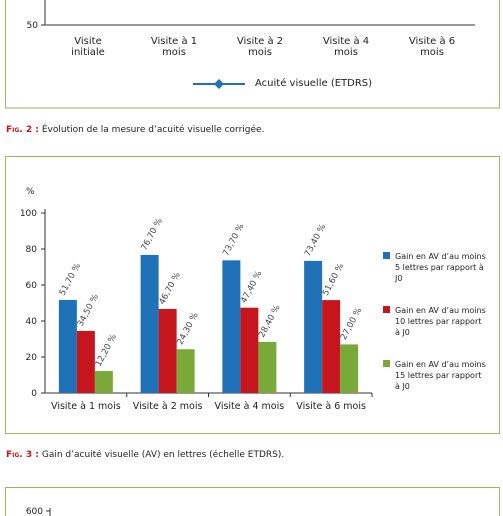 The width and height of the screenshot is (503, 516). What do you see at coordinates (219, 84) in the screenshot?
I see `legend-marker` at bounding box center [219, 84].